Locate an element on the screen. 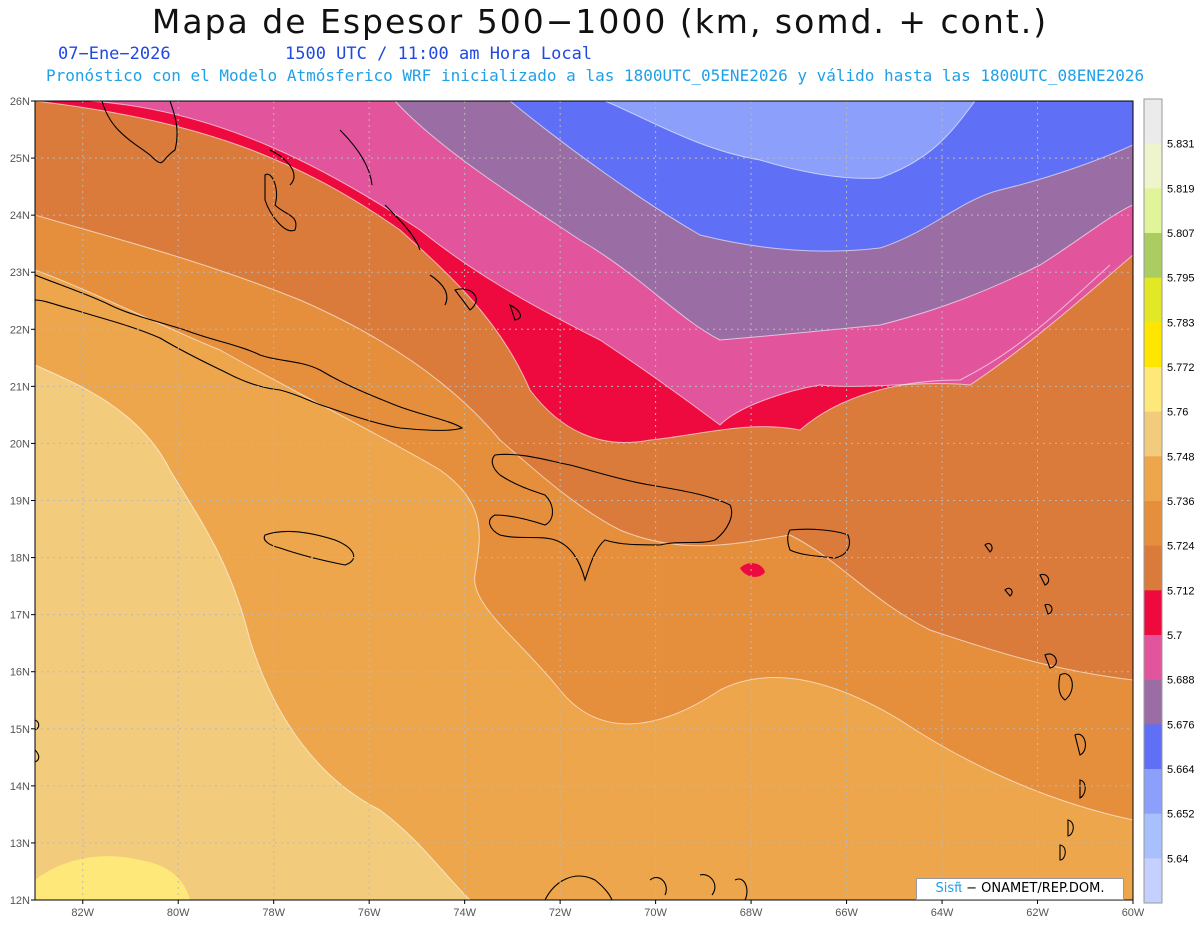  field-lightblue is located at coordinates (790, 140).